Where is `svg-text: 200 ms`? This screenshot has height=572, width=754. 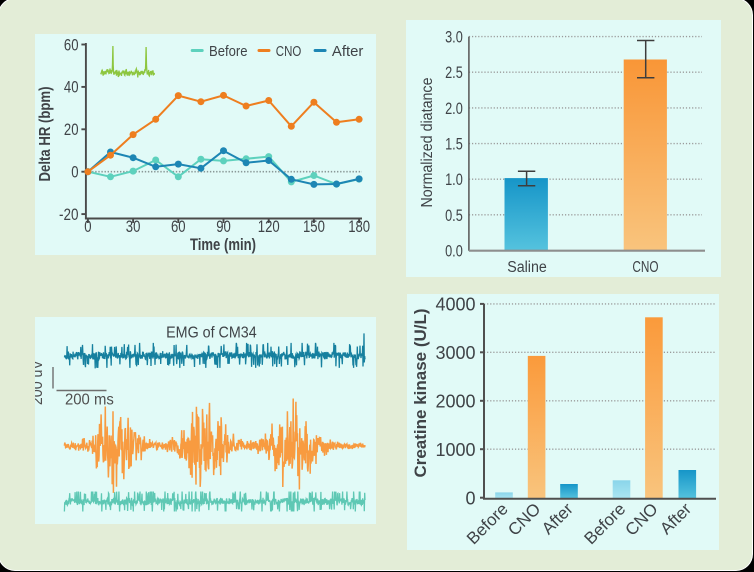
svg-text: 200 ms is located at coordinates (89, 400).